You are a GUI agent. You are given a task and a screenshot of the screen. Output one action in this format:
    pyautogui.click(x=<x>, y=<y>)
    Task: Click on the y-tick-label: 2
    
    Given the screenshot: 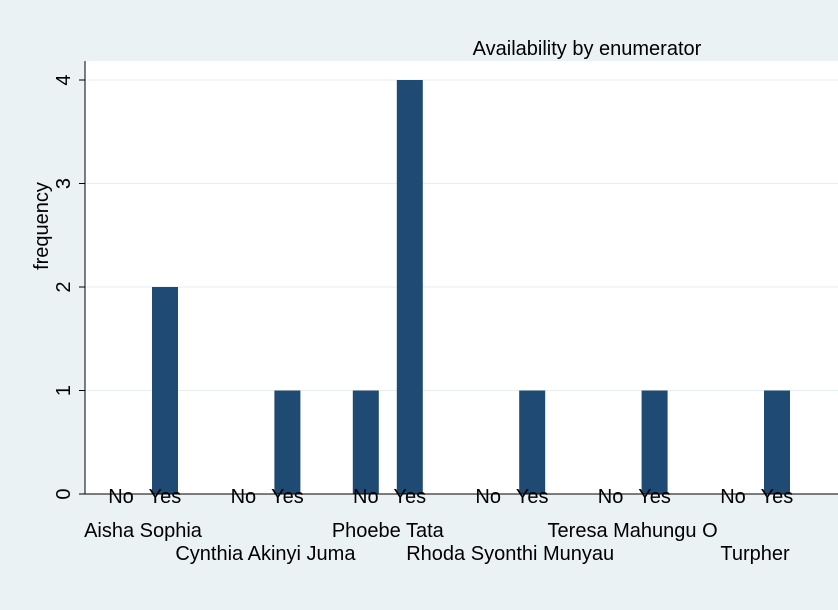 What is the action you would take?
    pyautogui.click(x=64, y=286)
    